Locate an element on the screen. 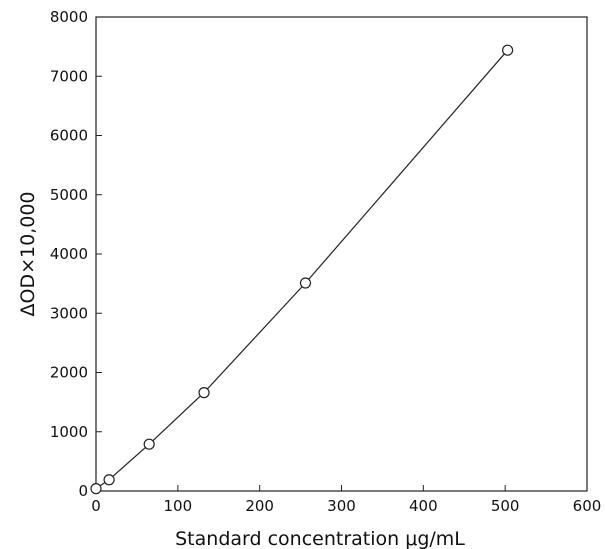  x-tick-label: 400 is located at coordinates (423, 506).